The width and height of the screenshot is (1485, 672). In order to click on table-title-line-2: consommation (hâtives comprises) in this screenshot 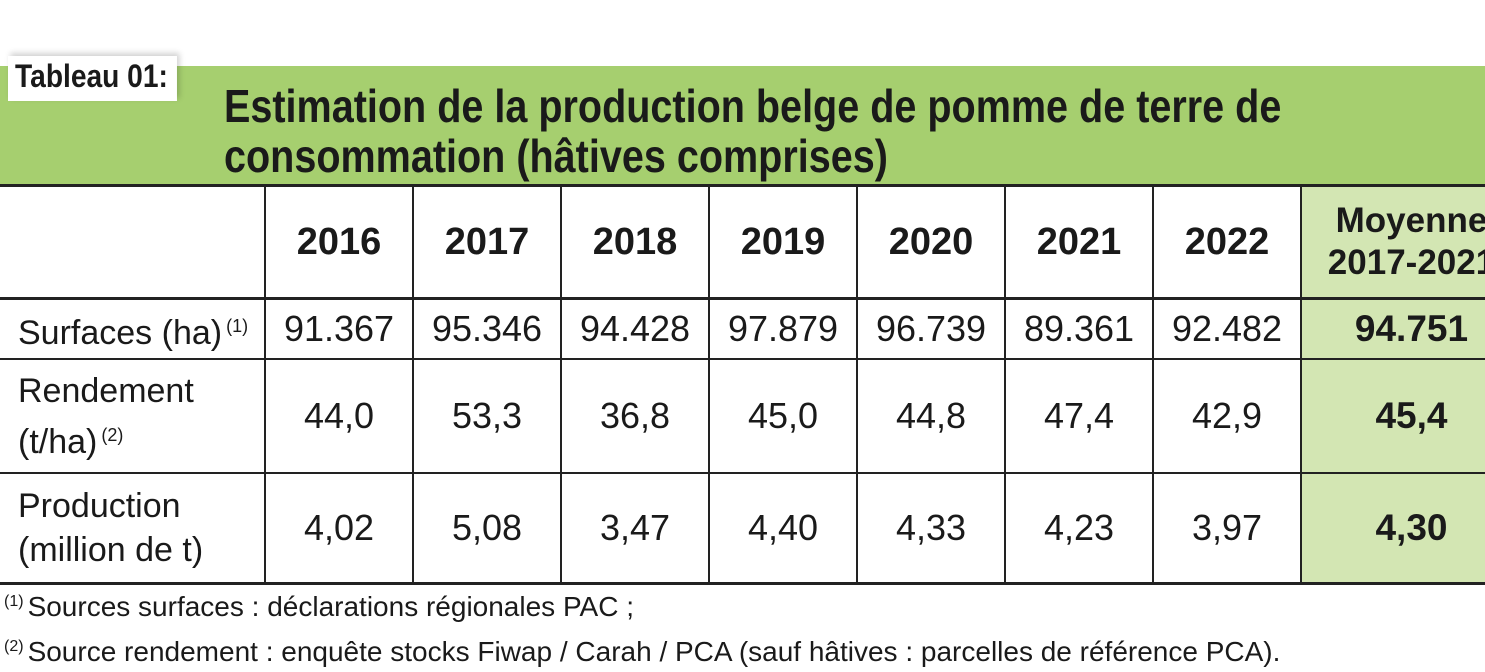, I will do `click(556, 156)`.